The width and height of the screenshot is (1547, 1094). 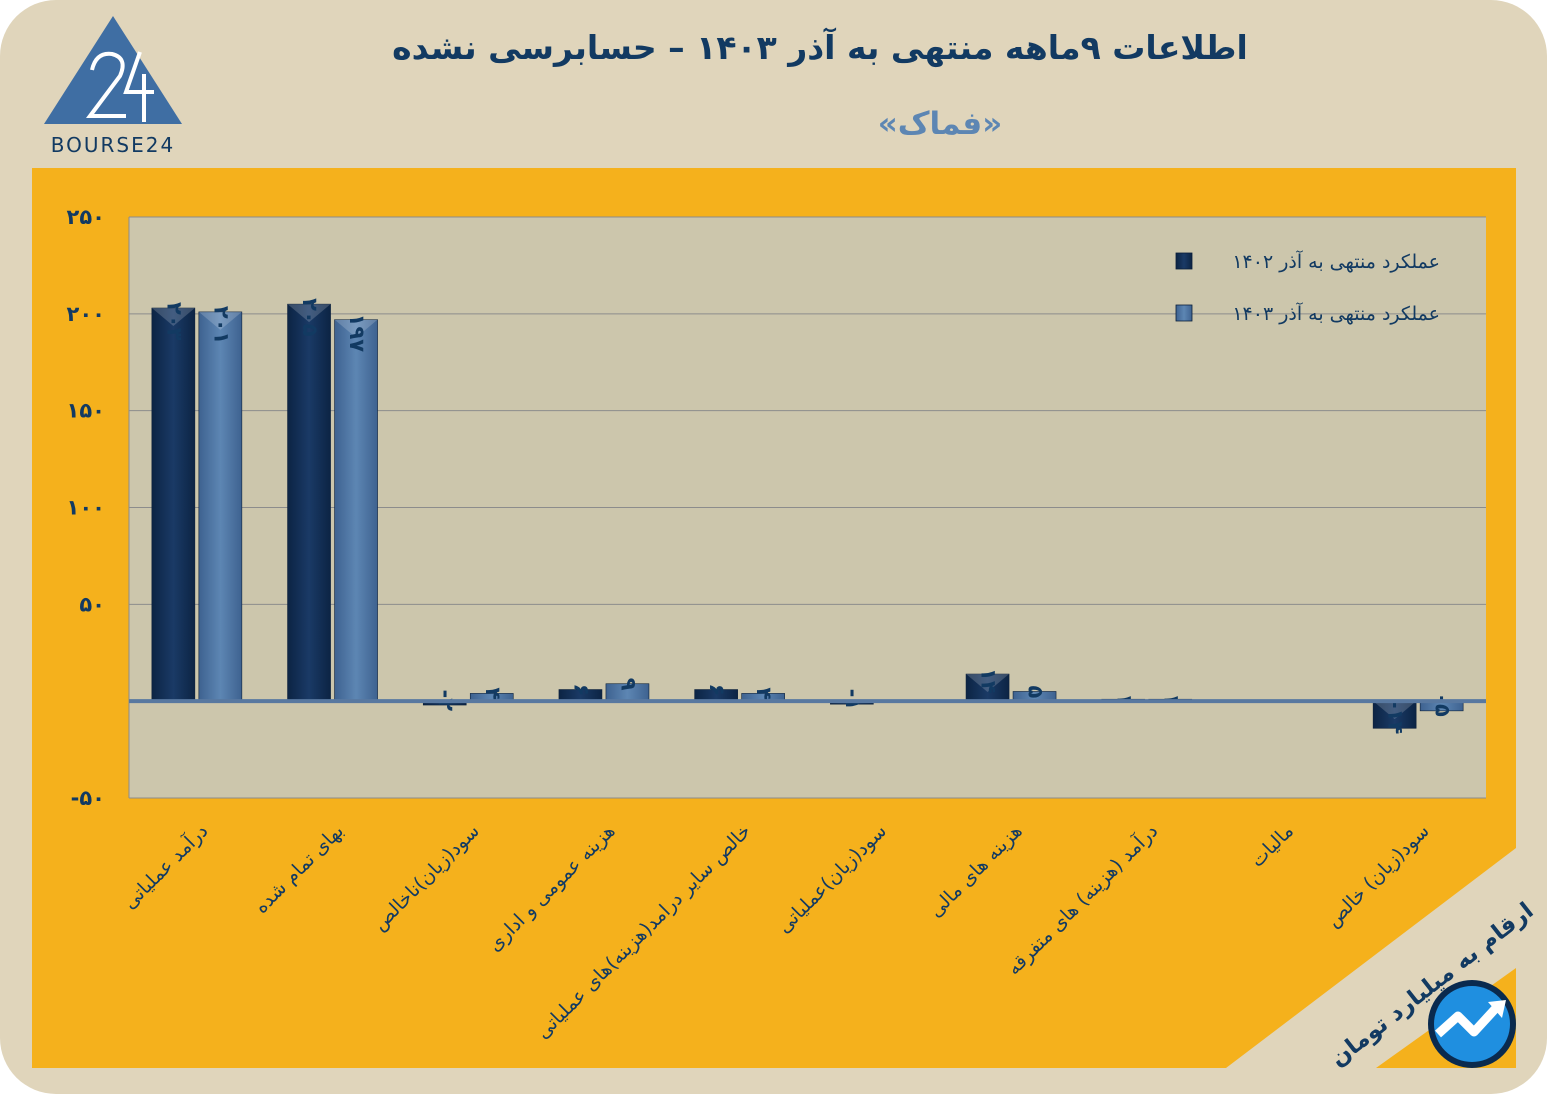 I want to click on category-label: درآمد عملیاتی, so click(x=164, y=866).